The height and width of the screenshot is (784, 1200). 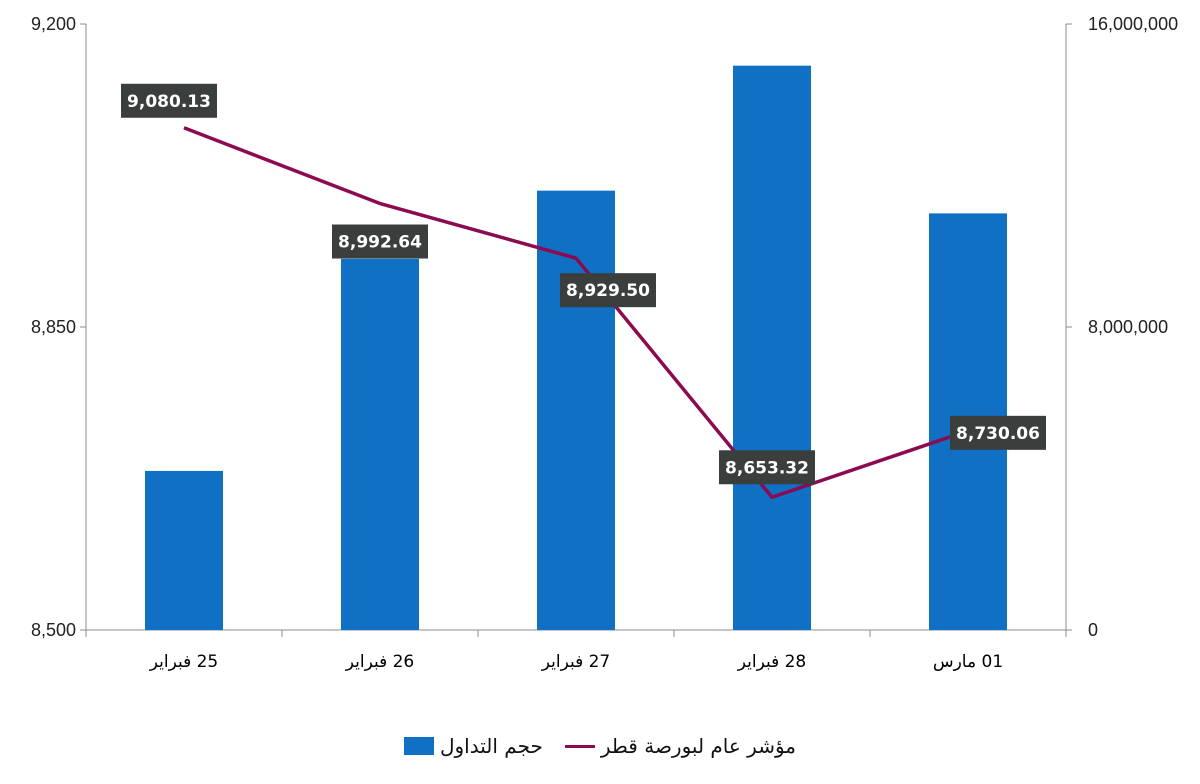 I want to click on right-tick-label: 16,000,000, so click(x=1133, y=24).